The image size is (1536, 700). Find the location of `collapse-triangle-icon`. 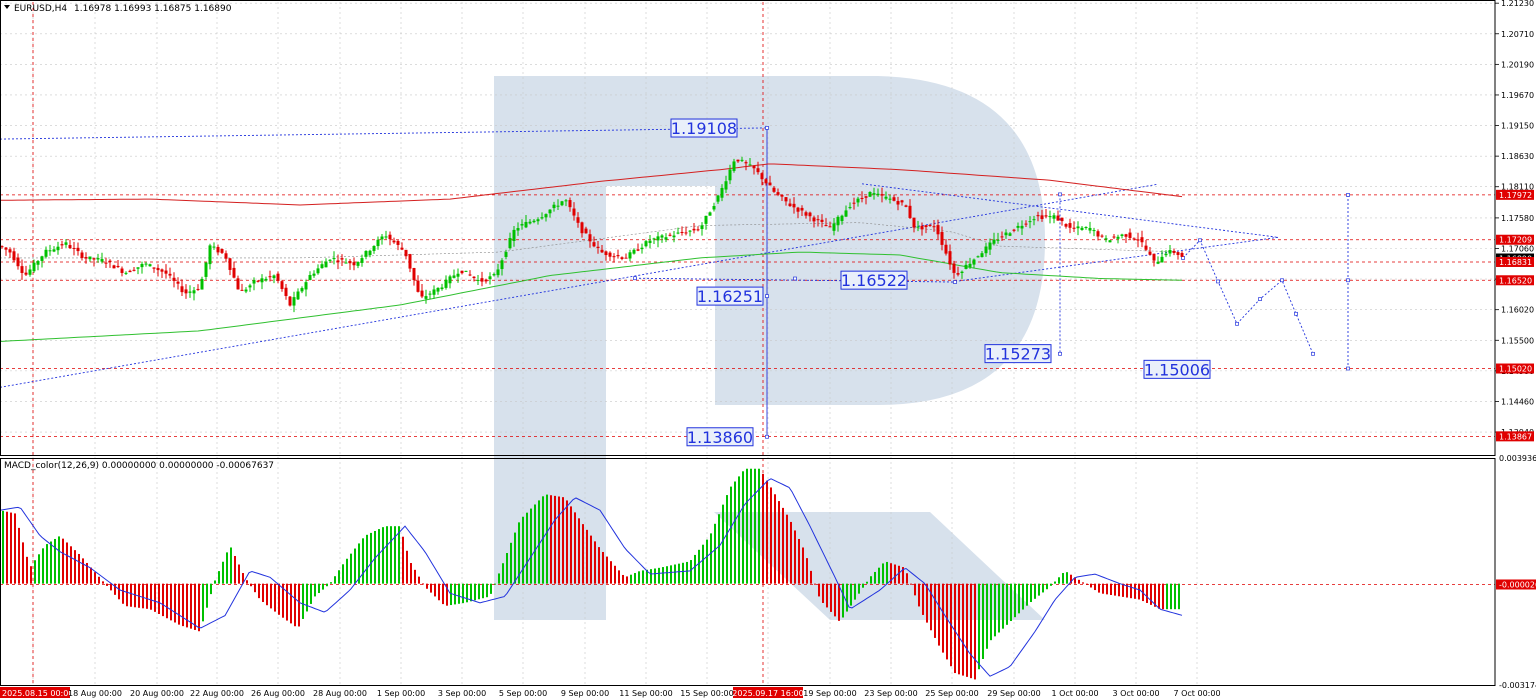

collapse-triangle-icon is located at coordinates (7, 7).